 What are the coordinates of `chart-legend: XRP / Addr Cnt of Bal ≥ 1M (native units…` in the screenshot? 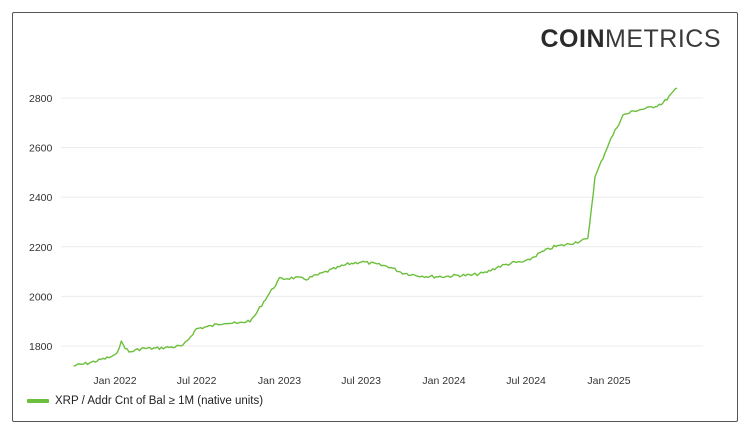 It's located at (145, 401).